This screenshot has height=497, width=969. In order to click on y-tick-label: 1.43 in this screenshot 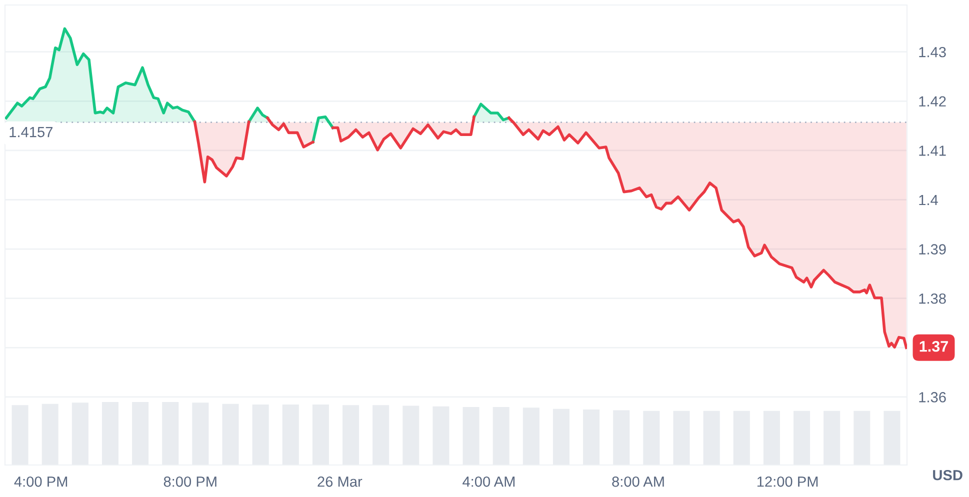, I will do `click(932, 52)`.